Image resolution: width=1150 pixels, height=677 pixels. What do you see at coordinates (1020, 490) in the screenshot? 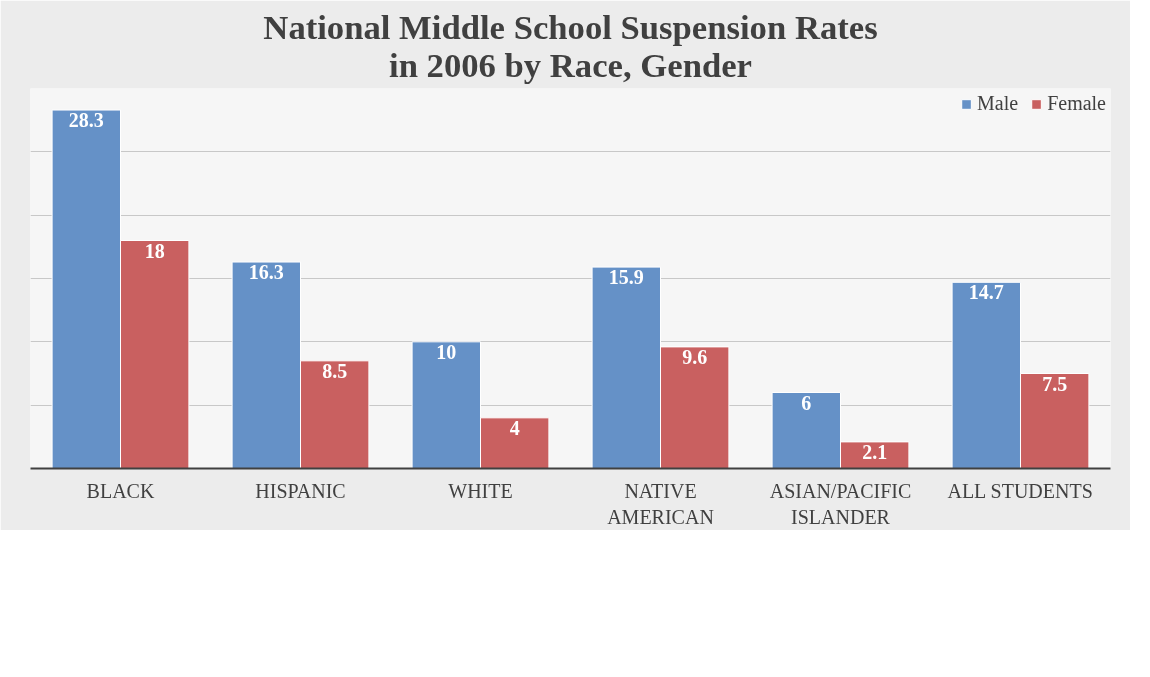
I see `x-tick-label: ALL STUDENTS` at bounding box center [1020, 490].